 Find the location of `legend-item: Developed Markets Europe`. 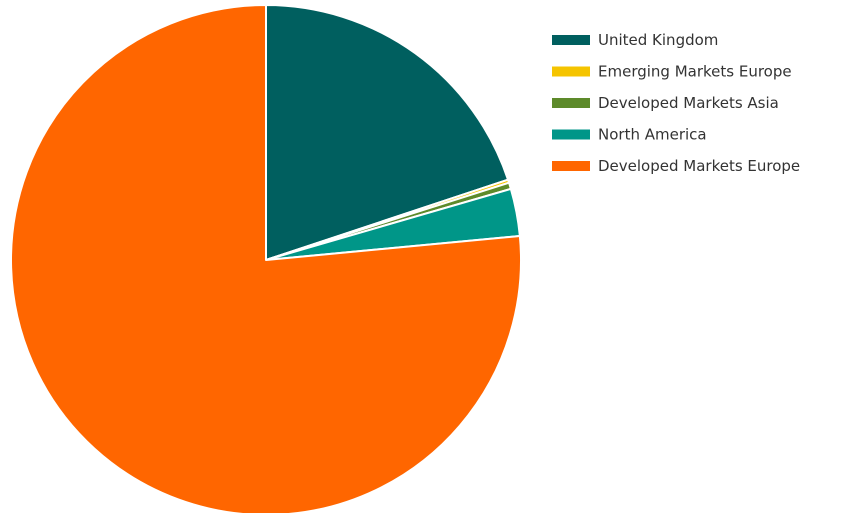

legend-item: Developed Markets Europe is located at coordinates (676, 166).